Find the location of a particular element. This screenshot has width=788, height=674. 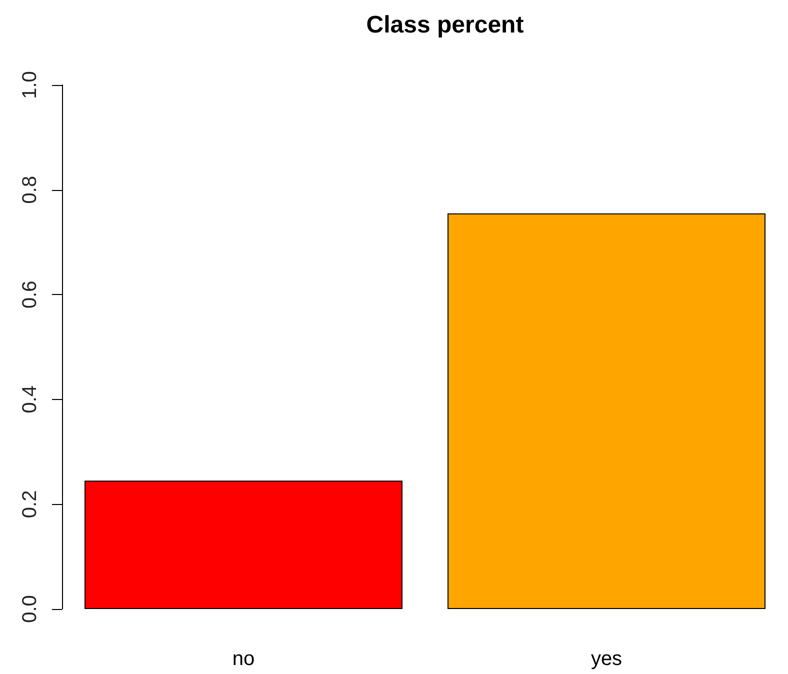

y-tick-label: 1.0 is located at coordinates (30, 85).